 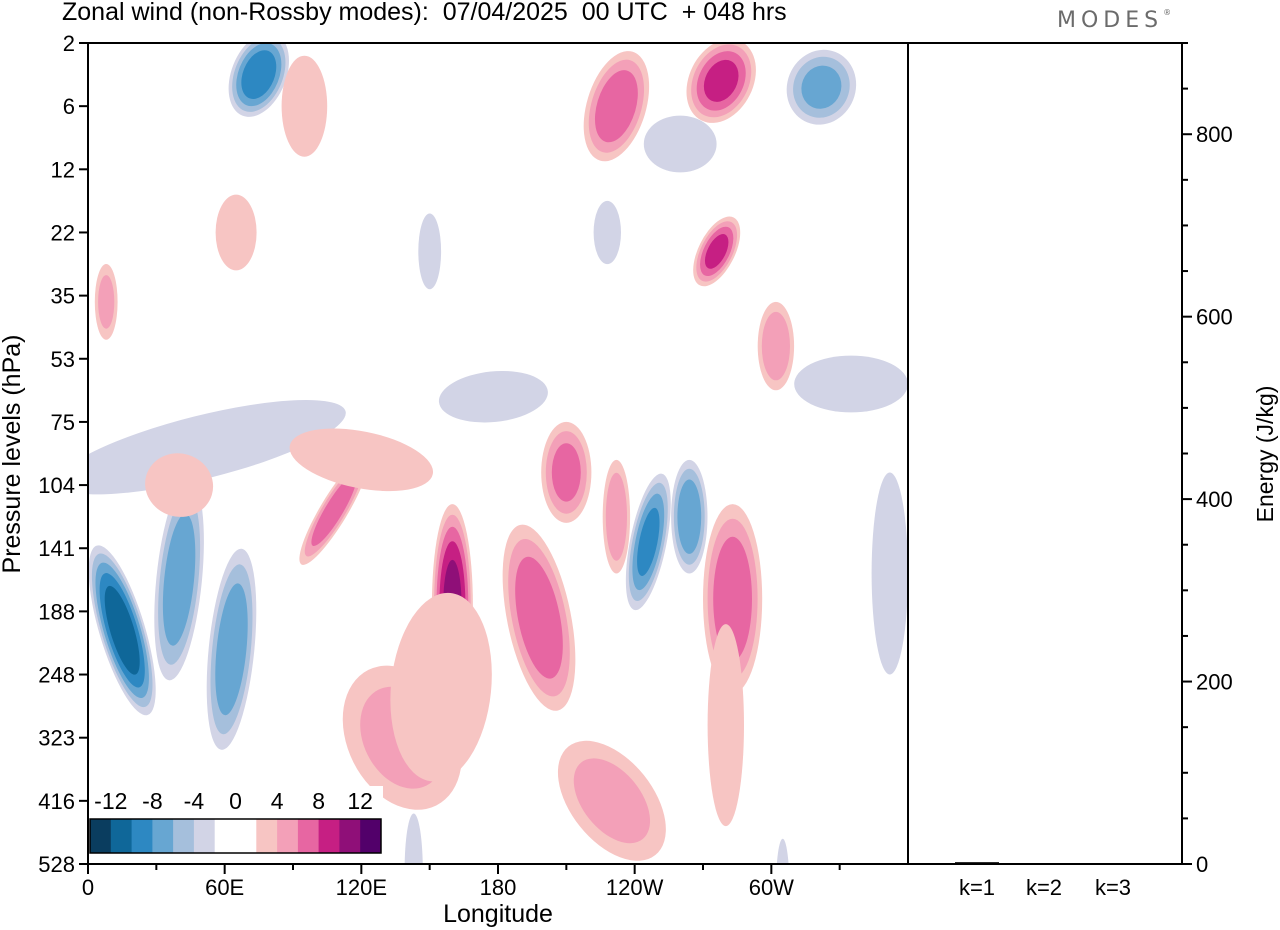 I want to click on pressure-tick-label: 141, so click(x=56, y=548).